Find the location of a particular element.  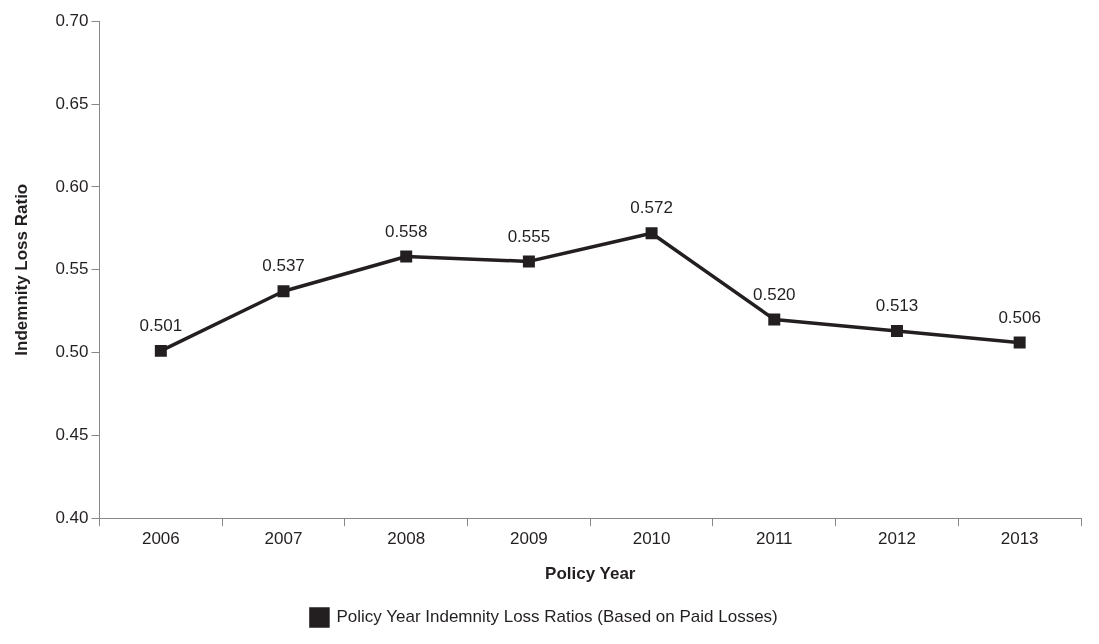

x-tick-label: 2006 is located at coordinates (160, 539).